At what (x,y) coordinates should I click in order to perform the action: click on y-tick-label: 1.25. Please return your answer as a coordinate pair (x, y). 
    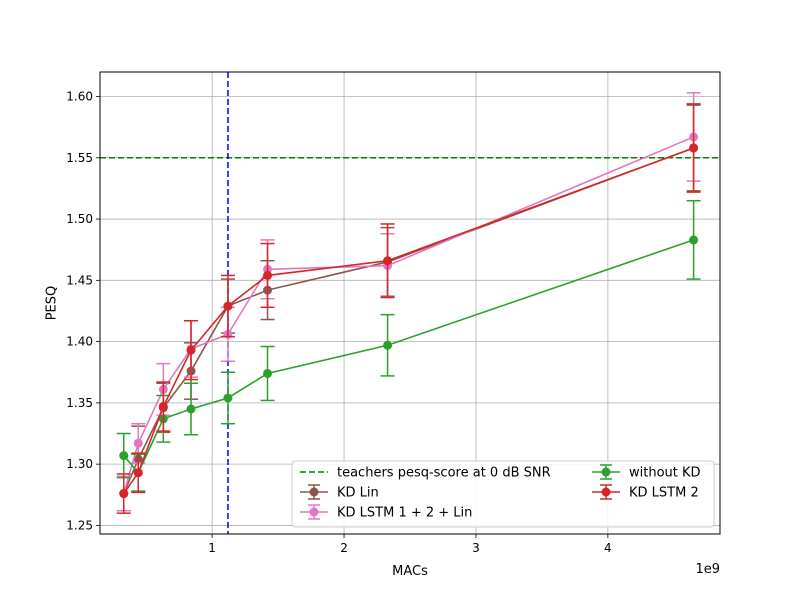
    Looking at the image, I should click on (79, 525).